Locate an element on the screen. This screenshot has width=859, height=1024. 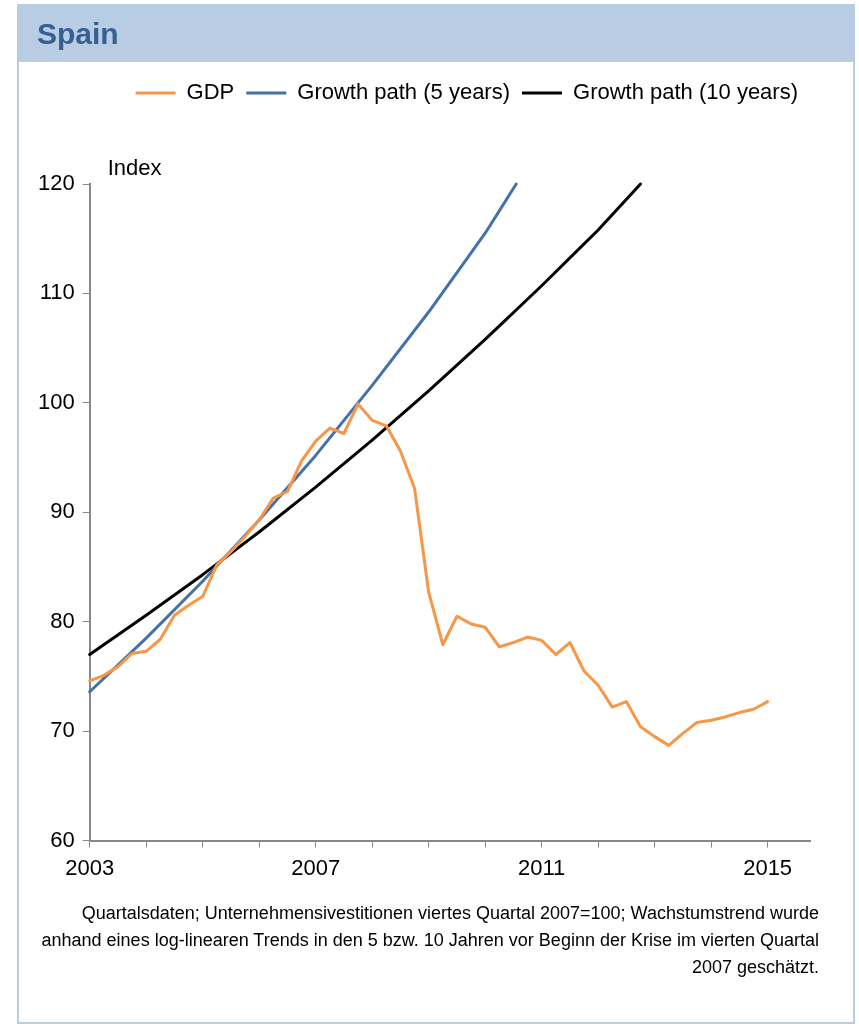
y-tick-label: 60 is located at coordinates (62, 839).